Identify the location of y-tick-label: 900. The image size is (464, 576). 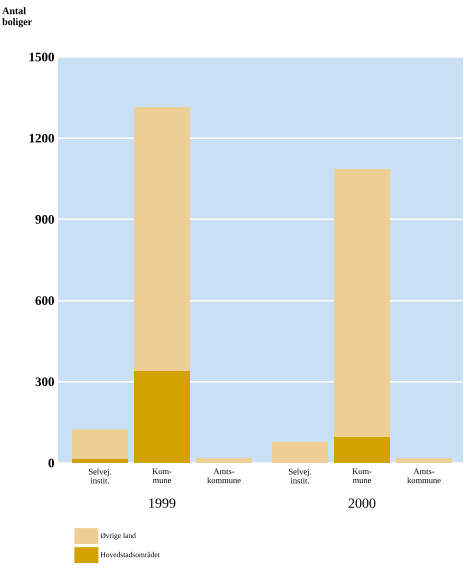
(45, 219).